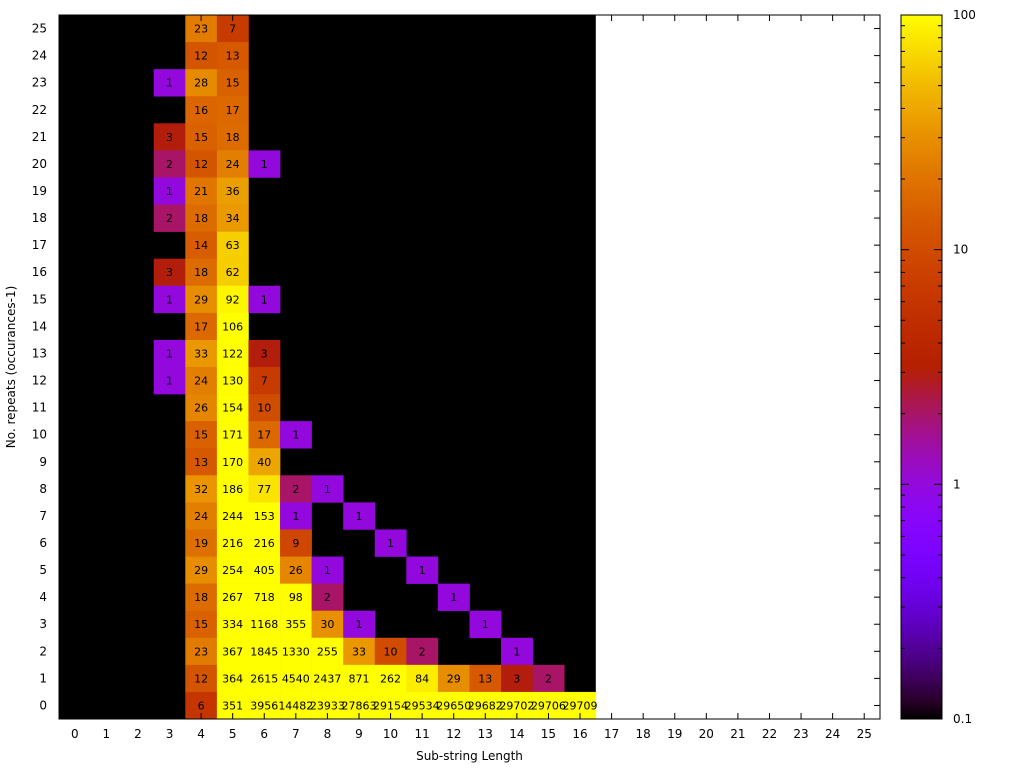 The height and width of the screenshot is (768, 1024). Describe the element at coordinates (138, 734) in the screenshot. I see `x-tick-label: 2` at that location.